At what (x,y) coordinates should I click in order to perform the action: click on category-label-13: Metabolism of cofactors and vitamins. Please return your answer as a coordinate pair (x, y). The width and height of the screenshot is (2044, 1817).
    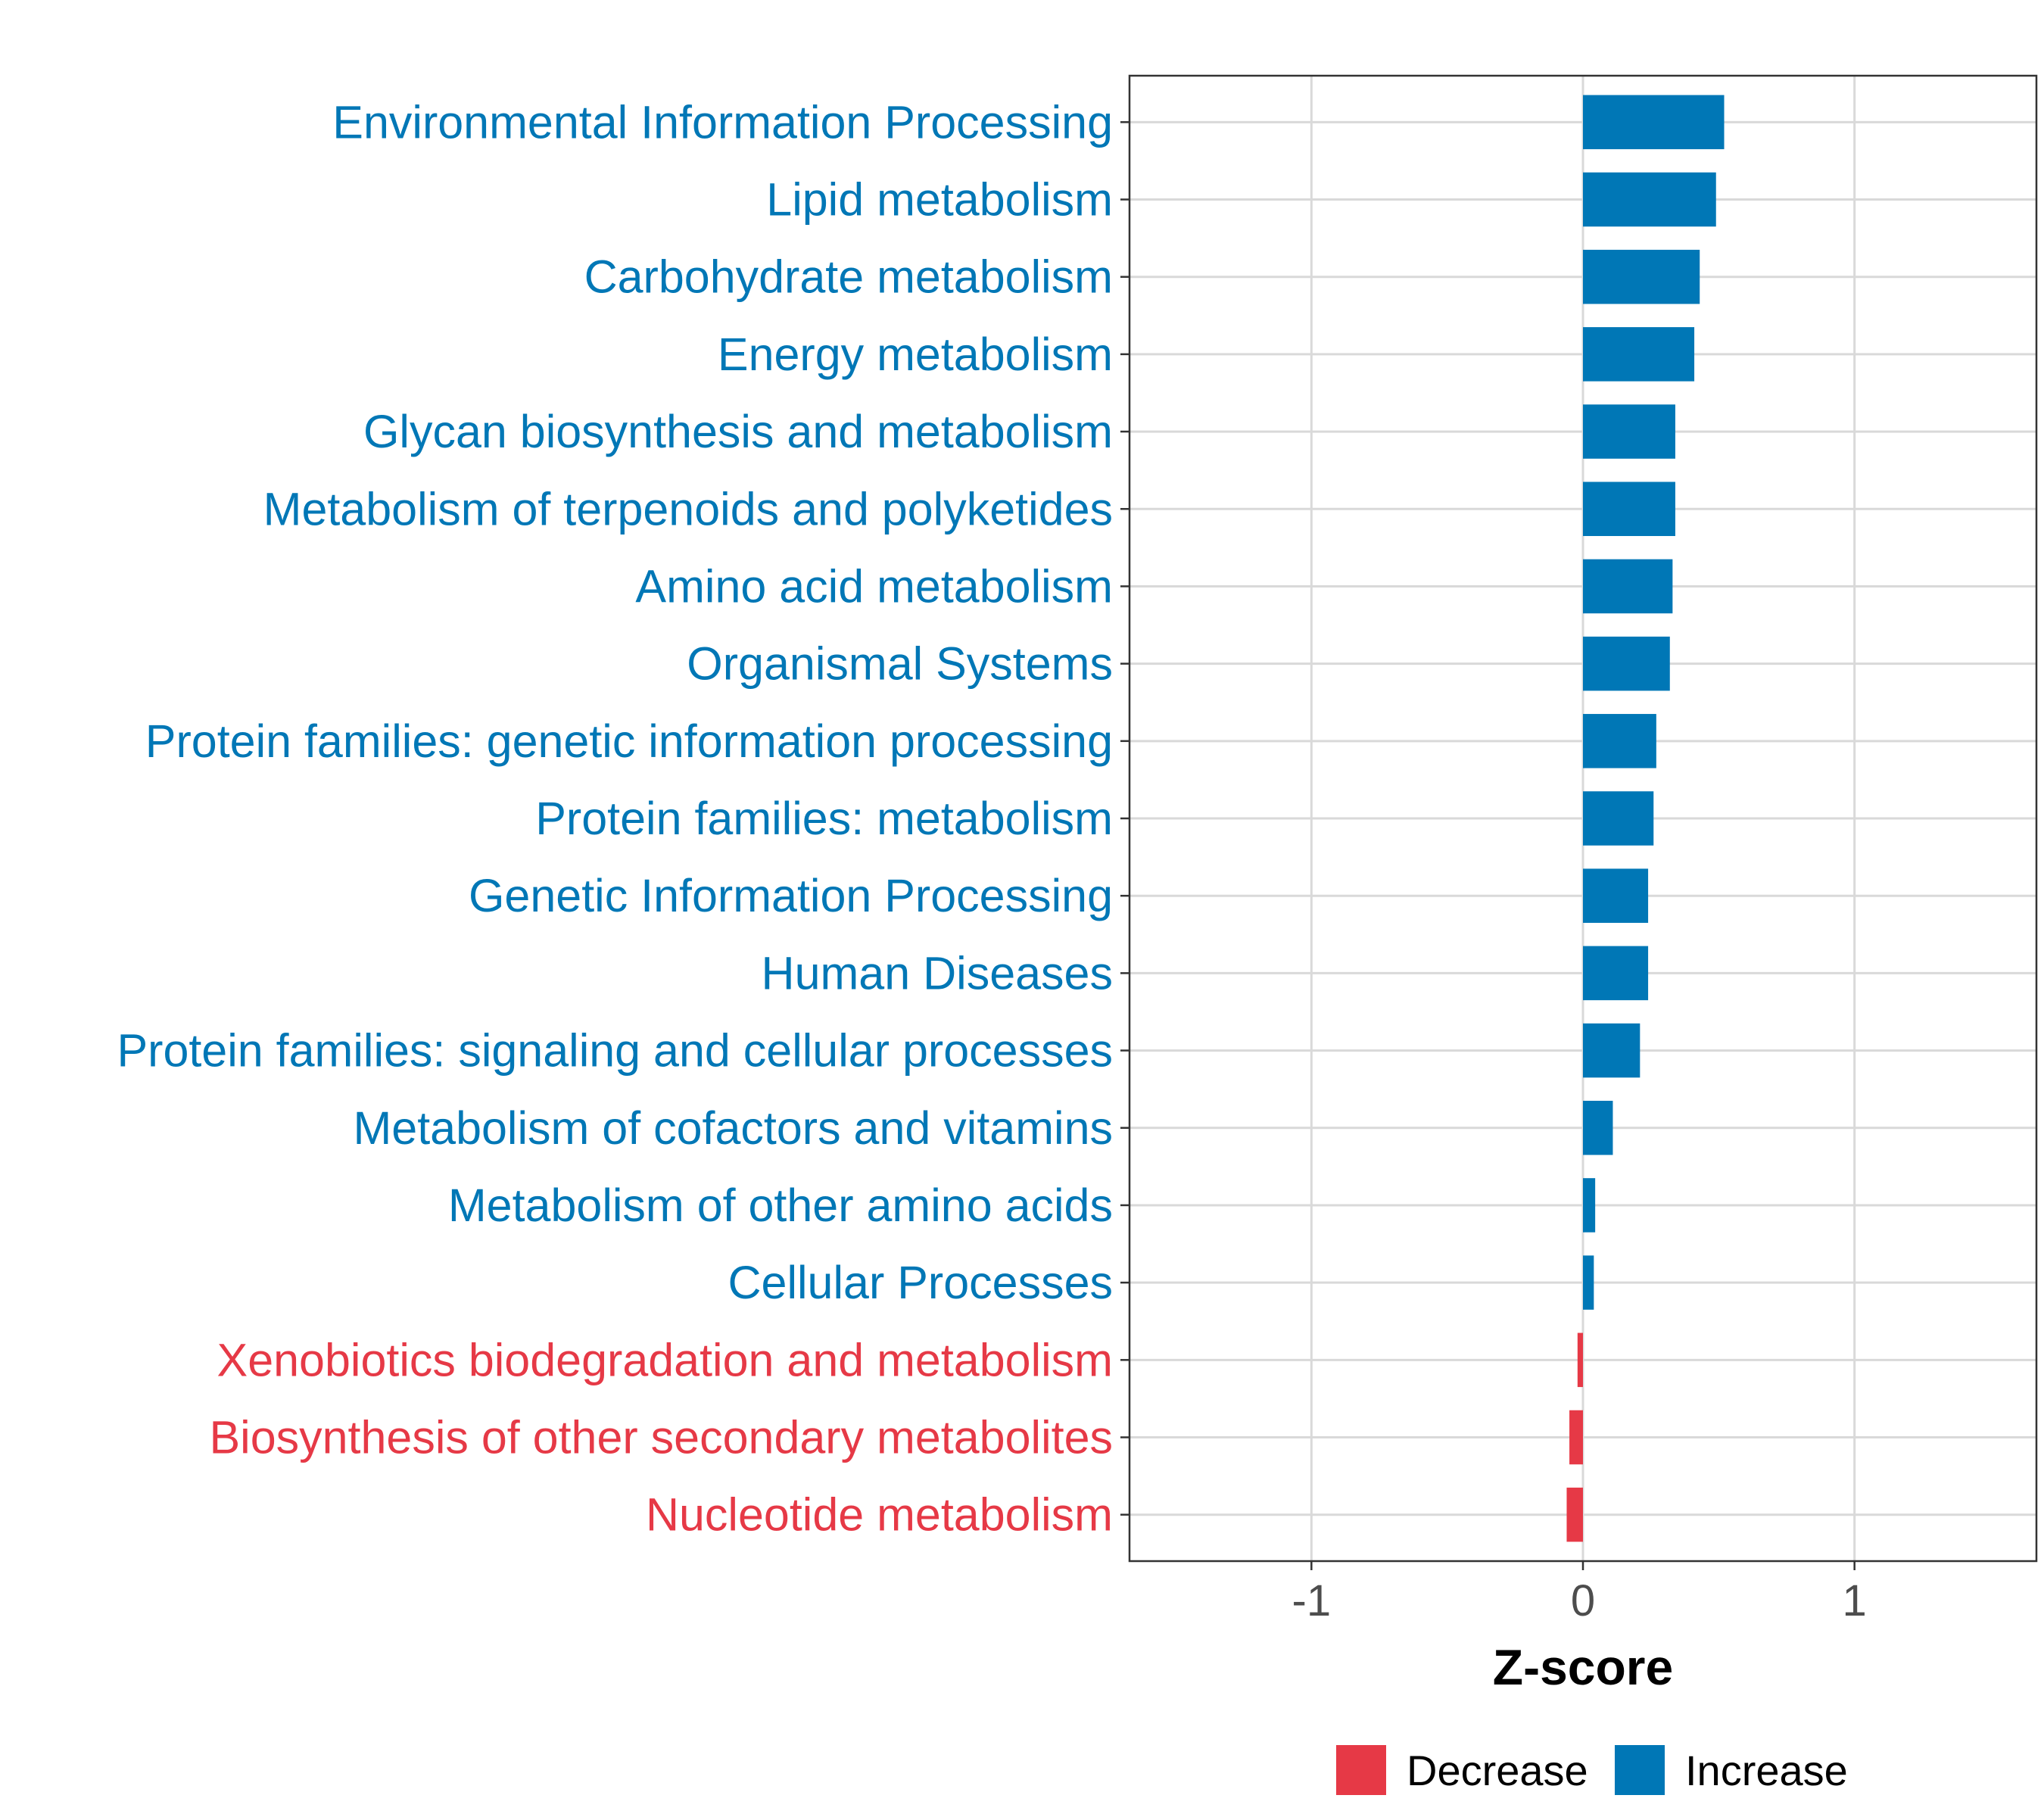
    Looking at the image, I should click on (733, 1128).